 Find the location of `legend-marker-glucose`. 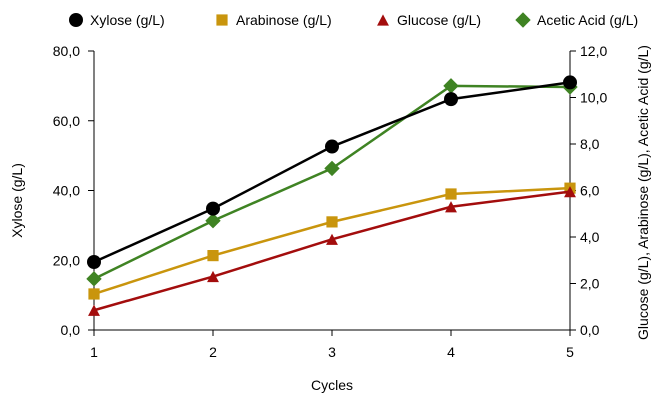

legend-marker-glucose is located at coordinates (383, 19).